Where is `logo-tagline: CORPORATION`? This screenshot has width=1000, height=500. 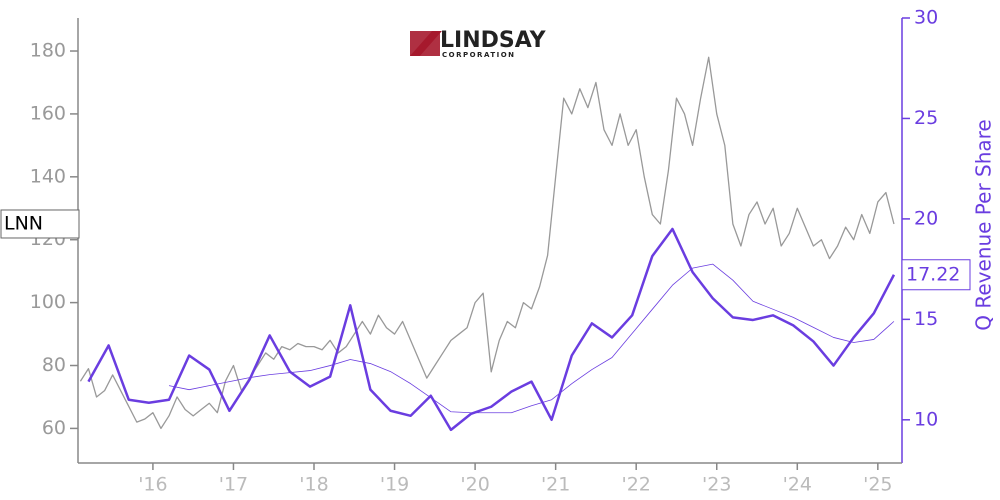
logo-tagline: CORPORATION is located at coordinates (479, 55).